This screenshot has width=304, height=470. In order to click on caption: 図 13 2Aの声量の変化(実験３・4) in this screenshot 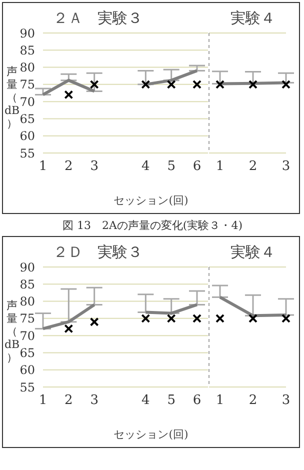, I will do `click(152, 225)`.